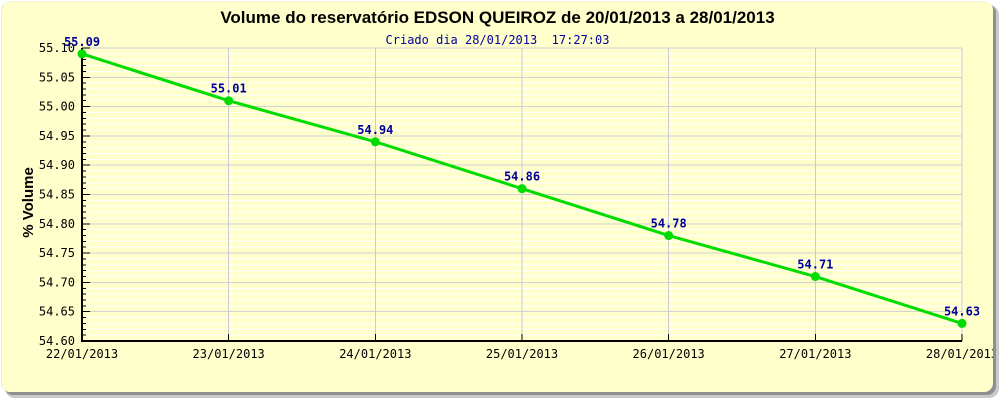 The width and height of the screenshot is (1000, 400). I want to click on x-tick-label: 24/01/2013, so click(375, 354).